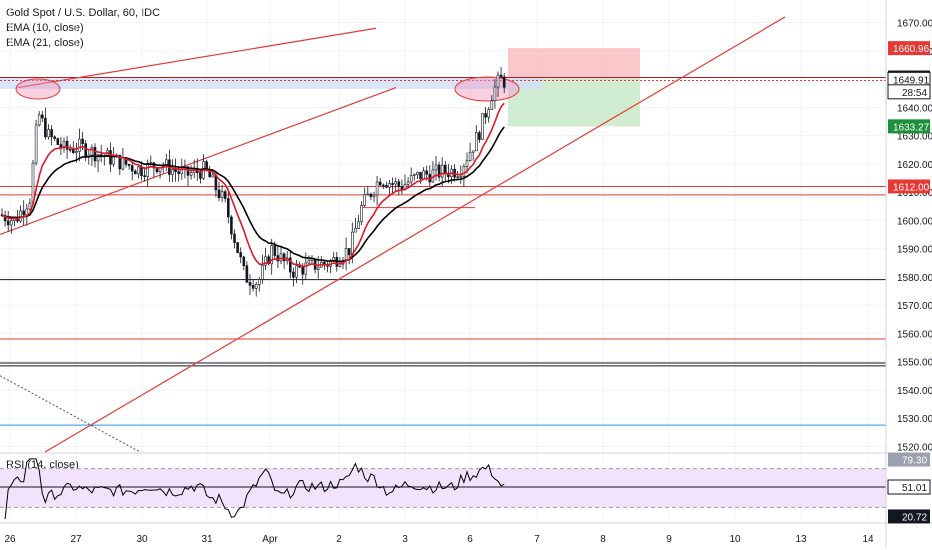 The height and width of the screenshot is (550, 932). Describe the element at coordinates (914, 137) in the screenshot. I see `price-tick-label: 1630.00` at that location.